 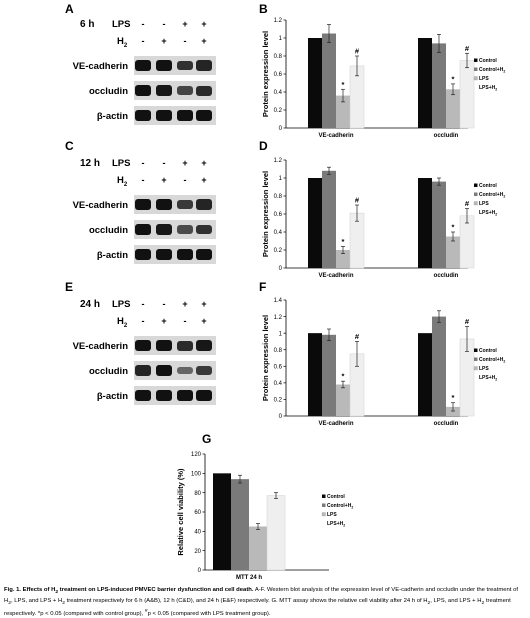 I want to click on lps-row-label: LPS, so click(x=121, y=304).